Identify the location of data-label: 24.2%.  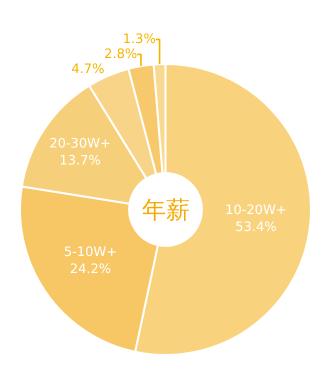
(91, 269).